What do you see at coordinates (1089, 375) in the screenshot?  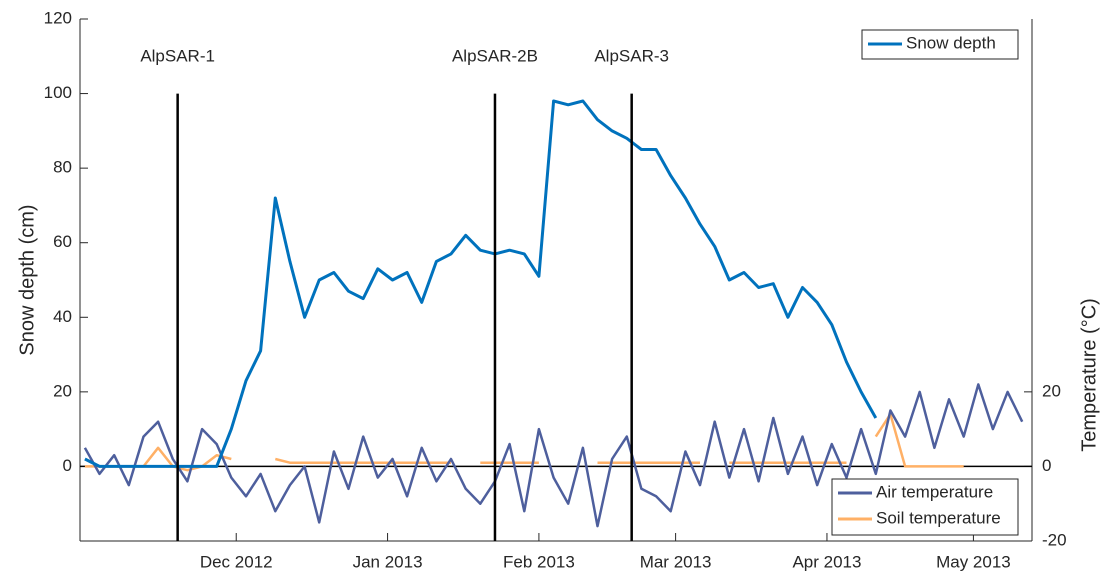 I see `y2-axis-label: Temperature (°C)` at bounding box center [1089, 375].